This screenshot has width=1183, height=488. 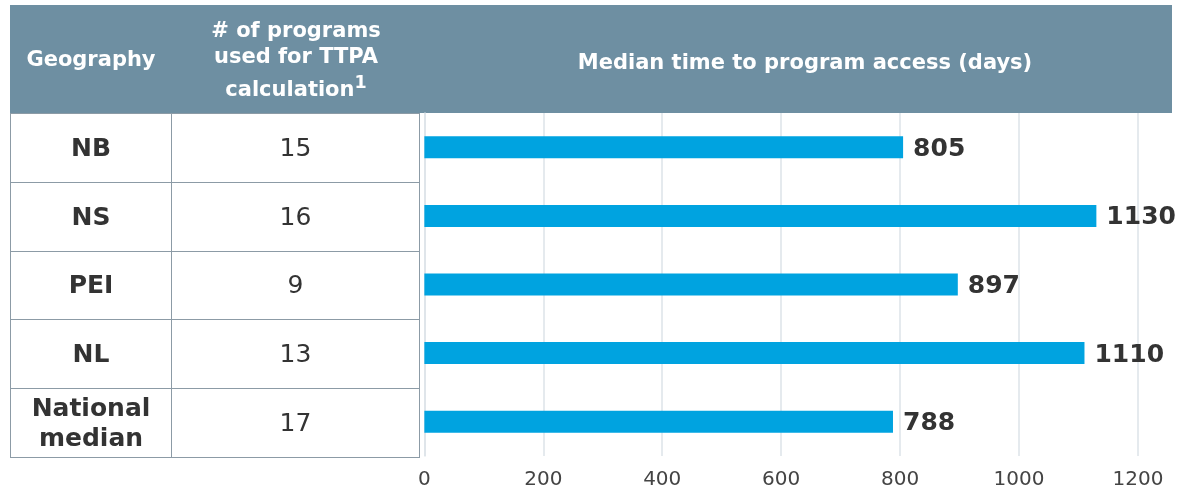 I want to click on data-label: 17, so click(x=295, y=423).